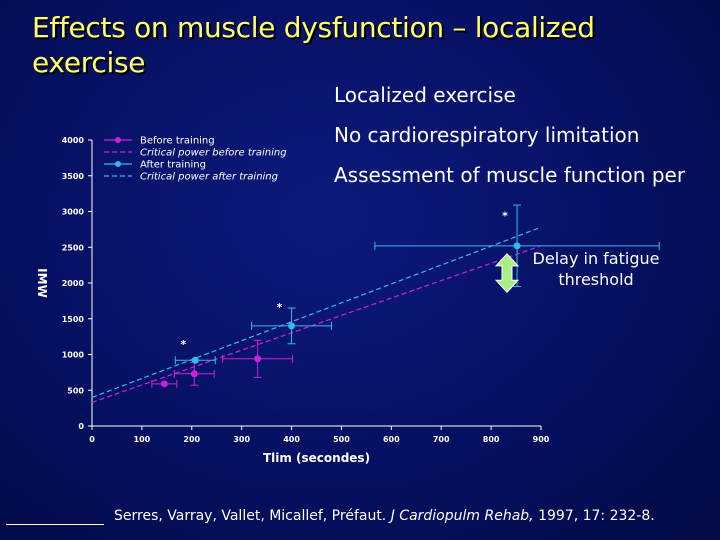 Image resolution: width=720 pixels, height=540 pixels. Describe the element at coordinates (541, 439) in the screenshot. I see `x-tick-label: 900` at that location.